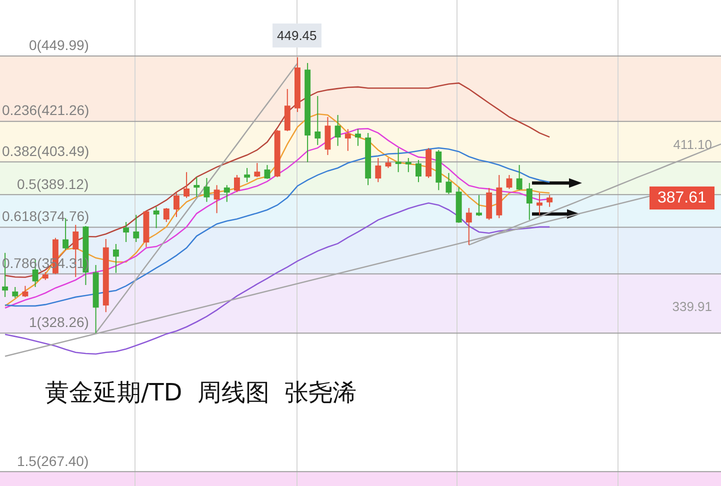  Describe the element at coordinates (59, 322) in the screenshot. I see `ref-line-label: 1(328.26)` at that location.